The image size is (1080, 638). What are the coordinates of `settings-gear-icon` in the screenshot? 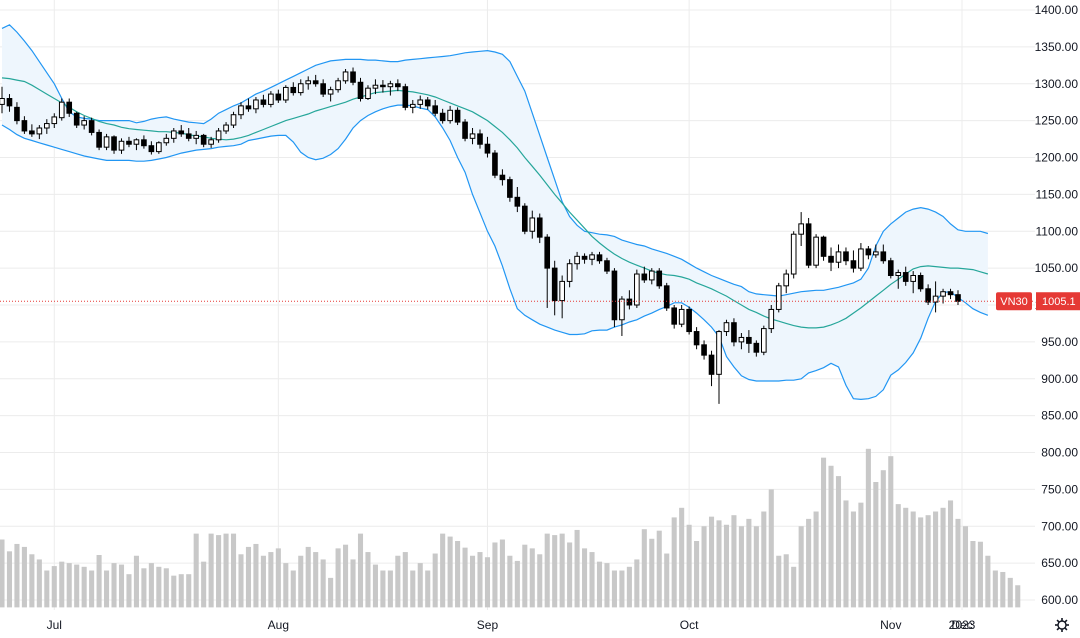 It's located at (1062, 625).